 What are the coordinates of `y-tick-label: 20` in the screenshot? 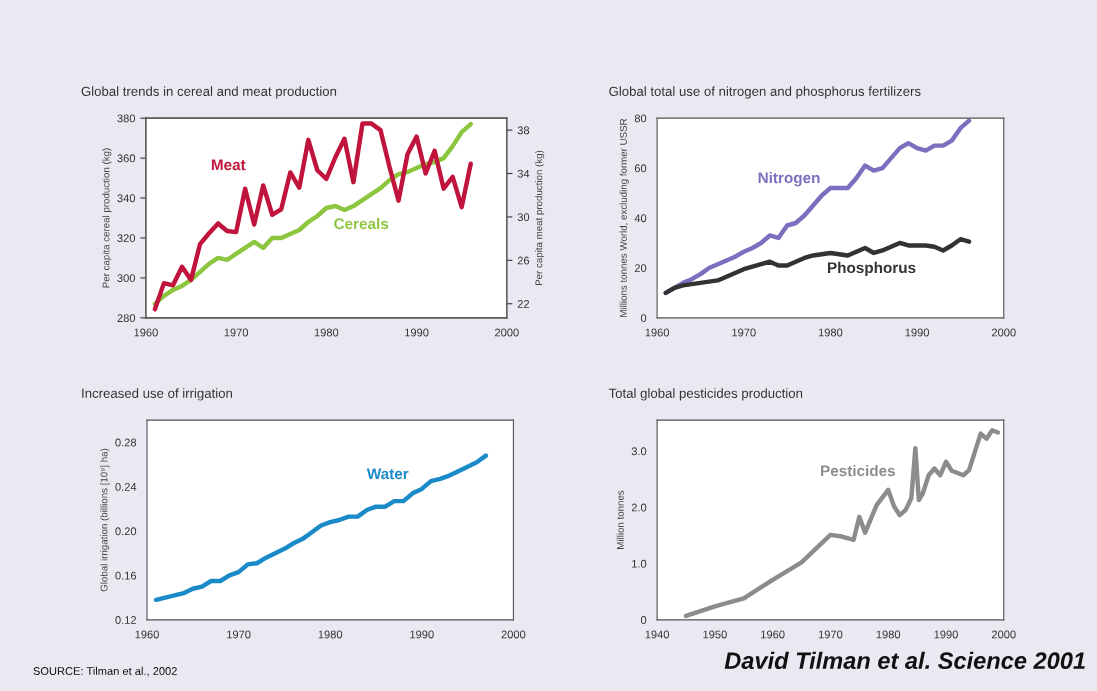 It's located at (640, 268).